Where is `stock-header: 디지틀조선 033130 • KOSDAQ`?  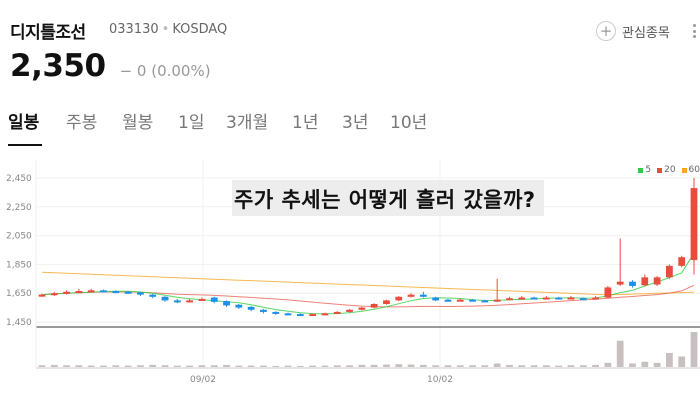 stock-header: 디지틀조선 033130 • KOSDAQ is located at coordinates (355, 29).